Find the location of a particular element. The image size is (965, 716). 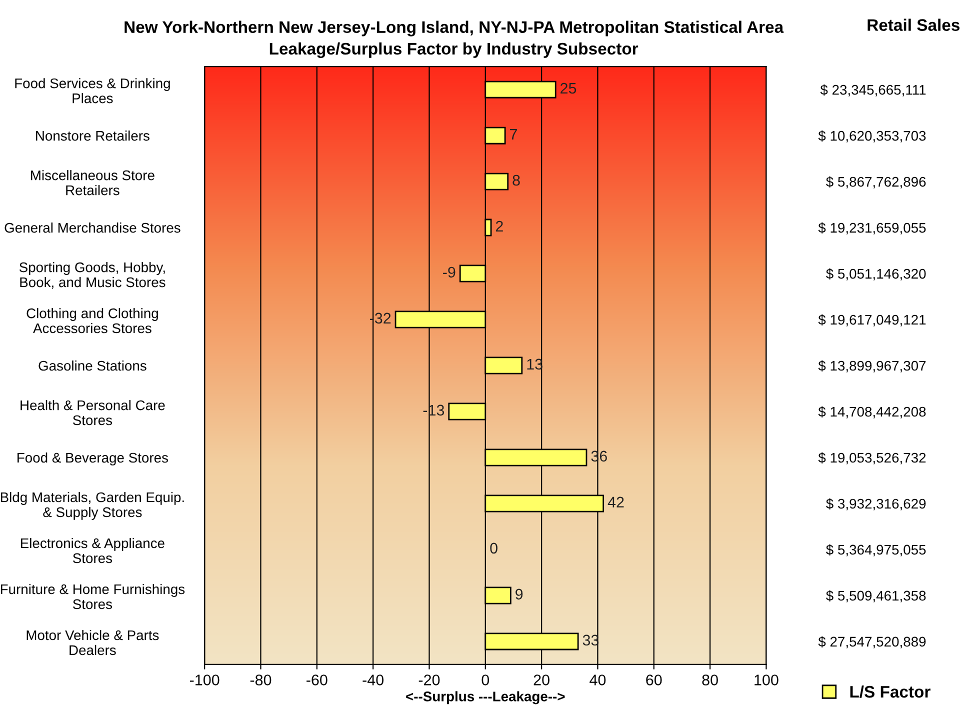

data-label: 25 is located at coordinates (568, 88).